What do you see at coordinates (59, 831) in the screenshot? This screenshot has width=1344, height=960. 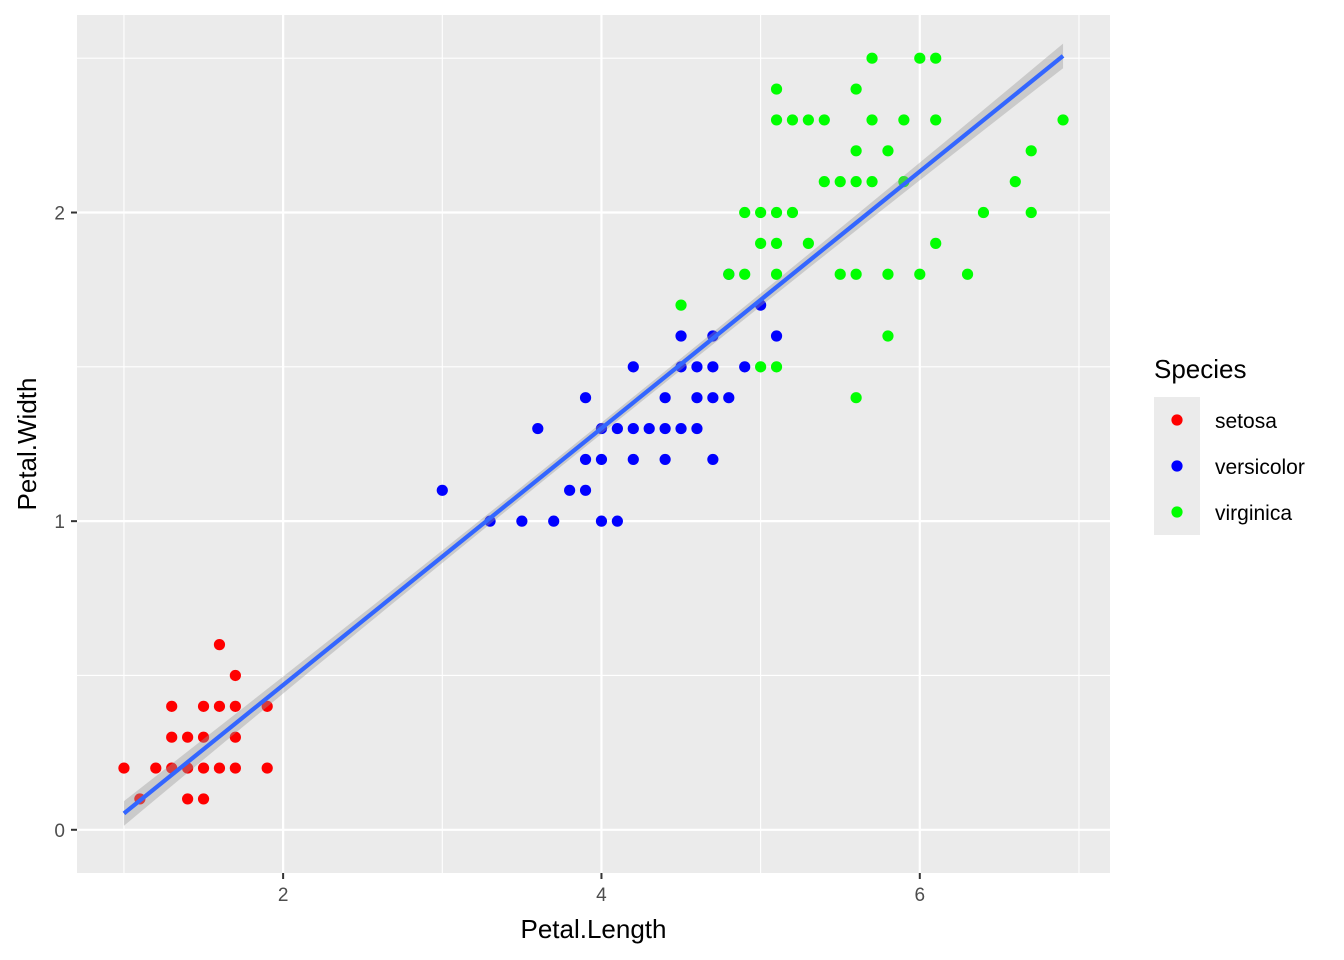 I see `y-tick-label: 0` at bounding box center [59, 831].